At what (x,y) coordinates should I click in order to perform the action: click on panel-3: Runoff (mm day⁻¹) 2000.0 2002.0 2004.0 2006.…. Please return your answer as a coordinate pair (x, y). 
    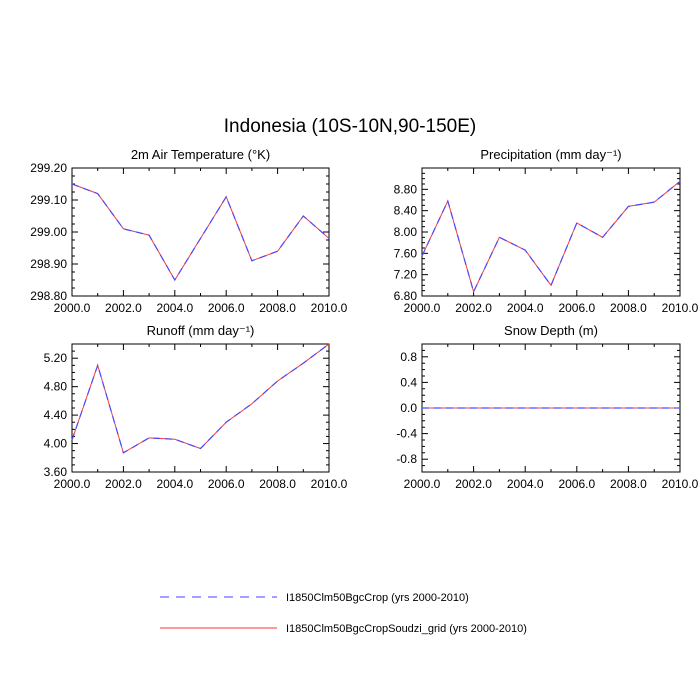
    Looking at the image, I should click on (196, 407).